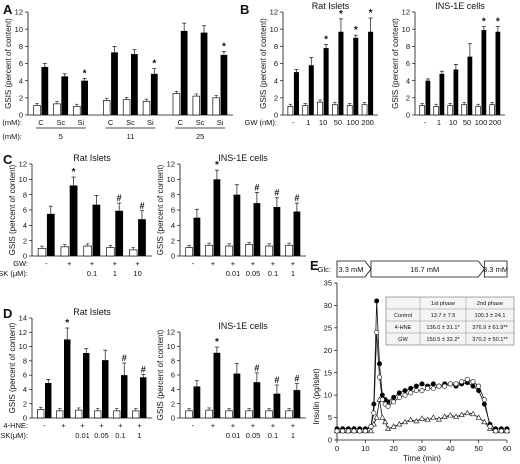 Image resolution: width=520 pixels, height=464 pixels. Describe the element at coordinates (293, 273) in the screenshot. I see `row-value: 1` at that location.